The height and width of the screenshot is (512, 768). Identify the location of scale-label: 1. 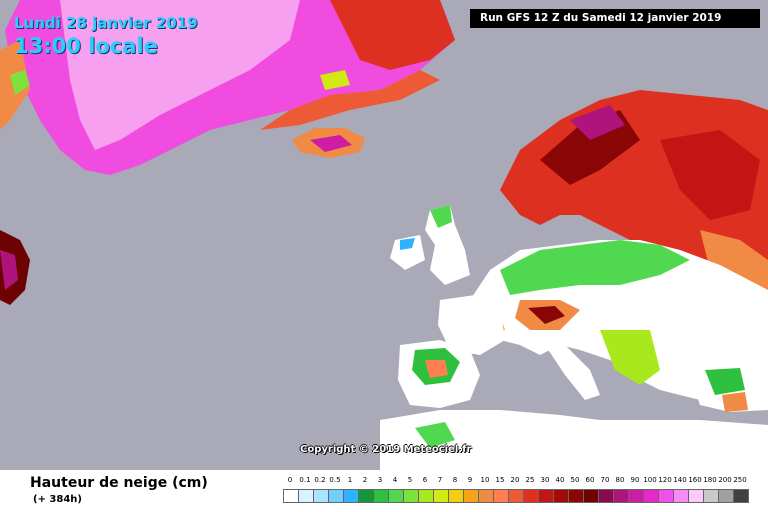
(350, 480).